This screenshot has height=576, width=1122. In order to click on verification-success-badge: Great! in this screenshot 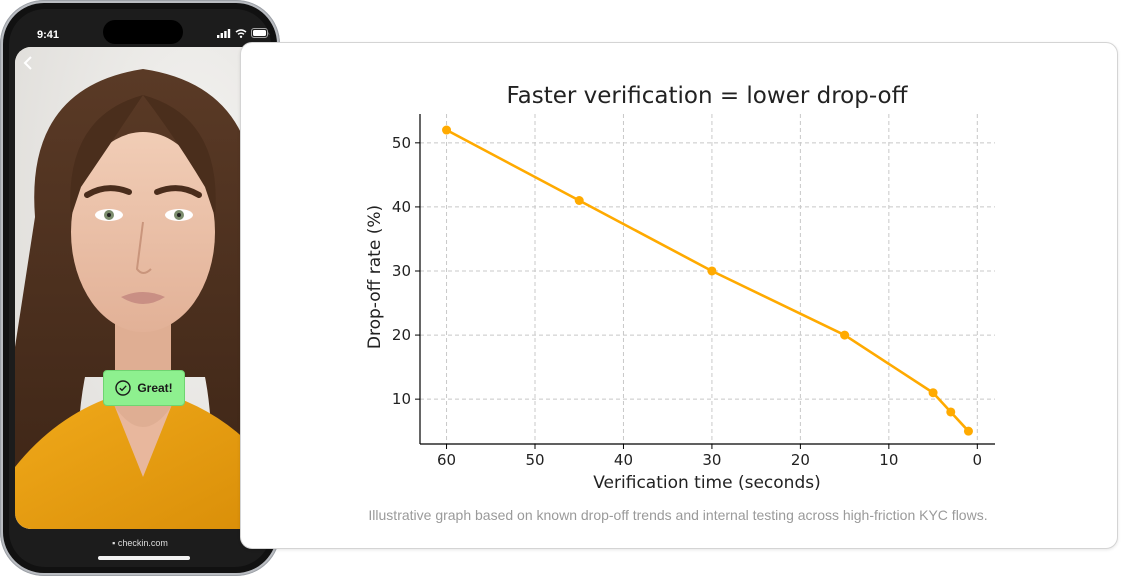, I will do `click(144, 388)`.